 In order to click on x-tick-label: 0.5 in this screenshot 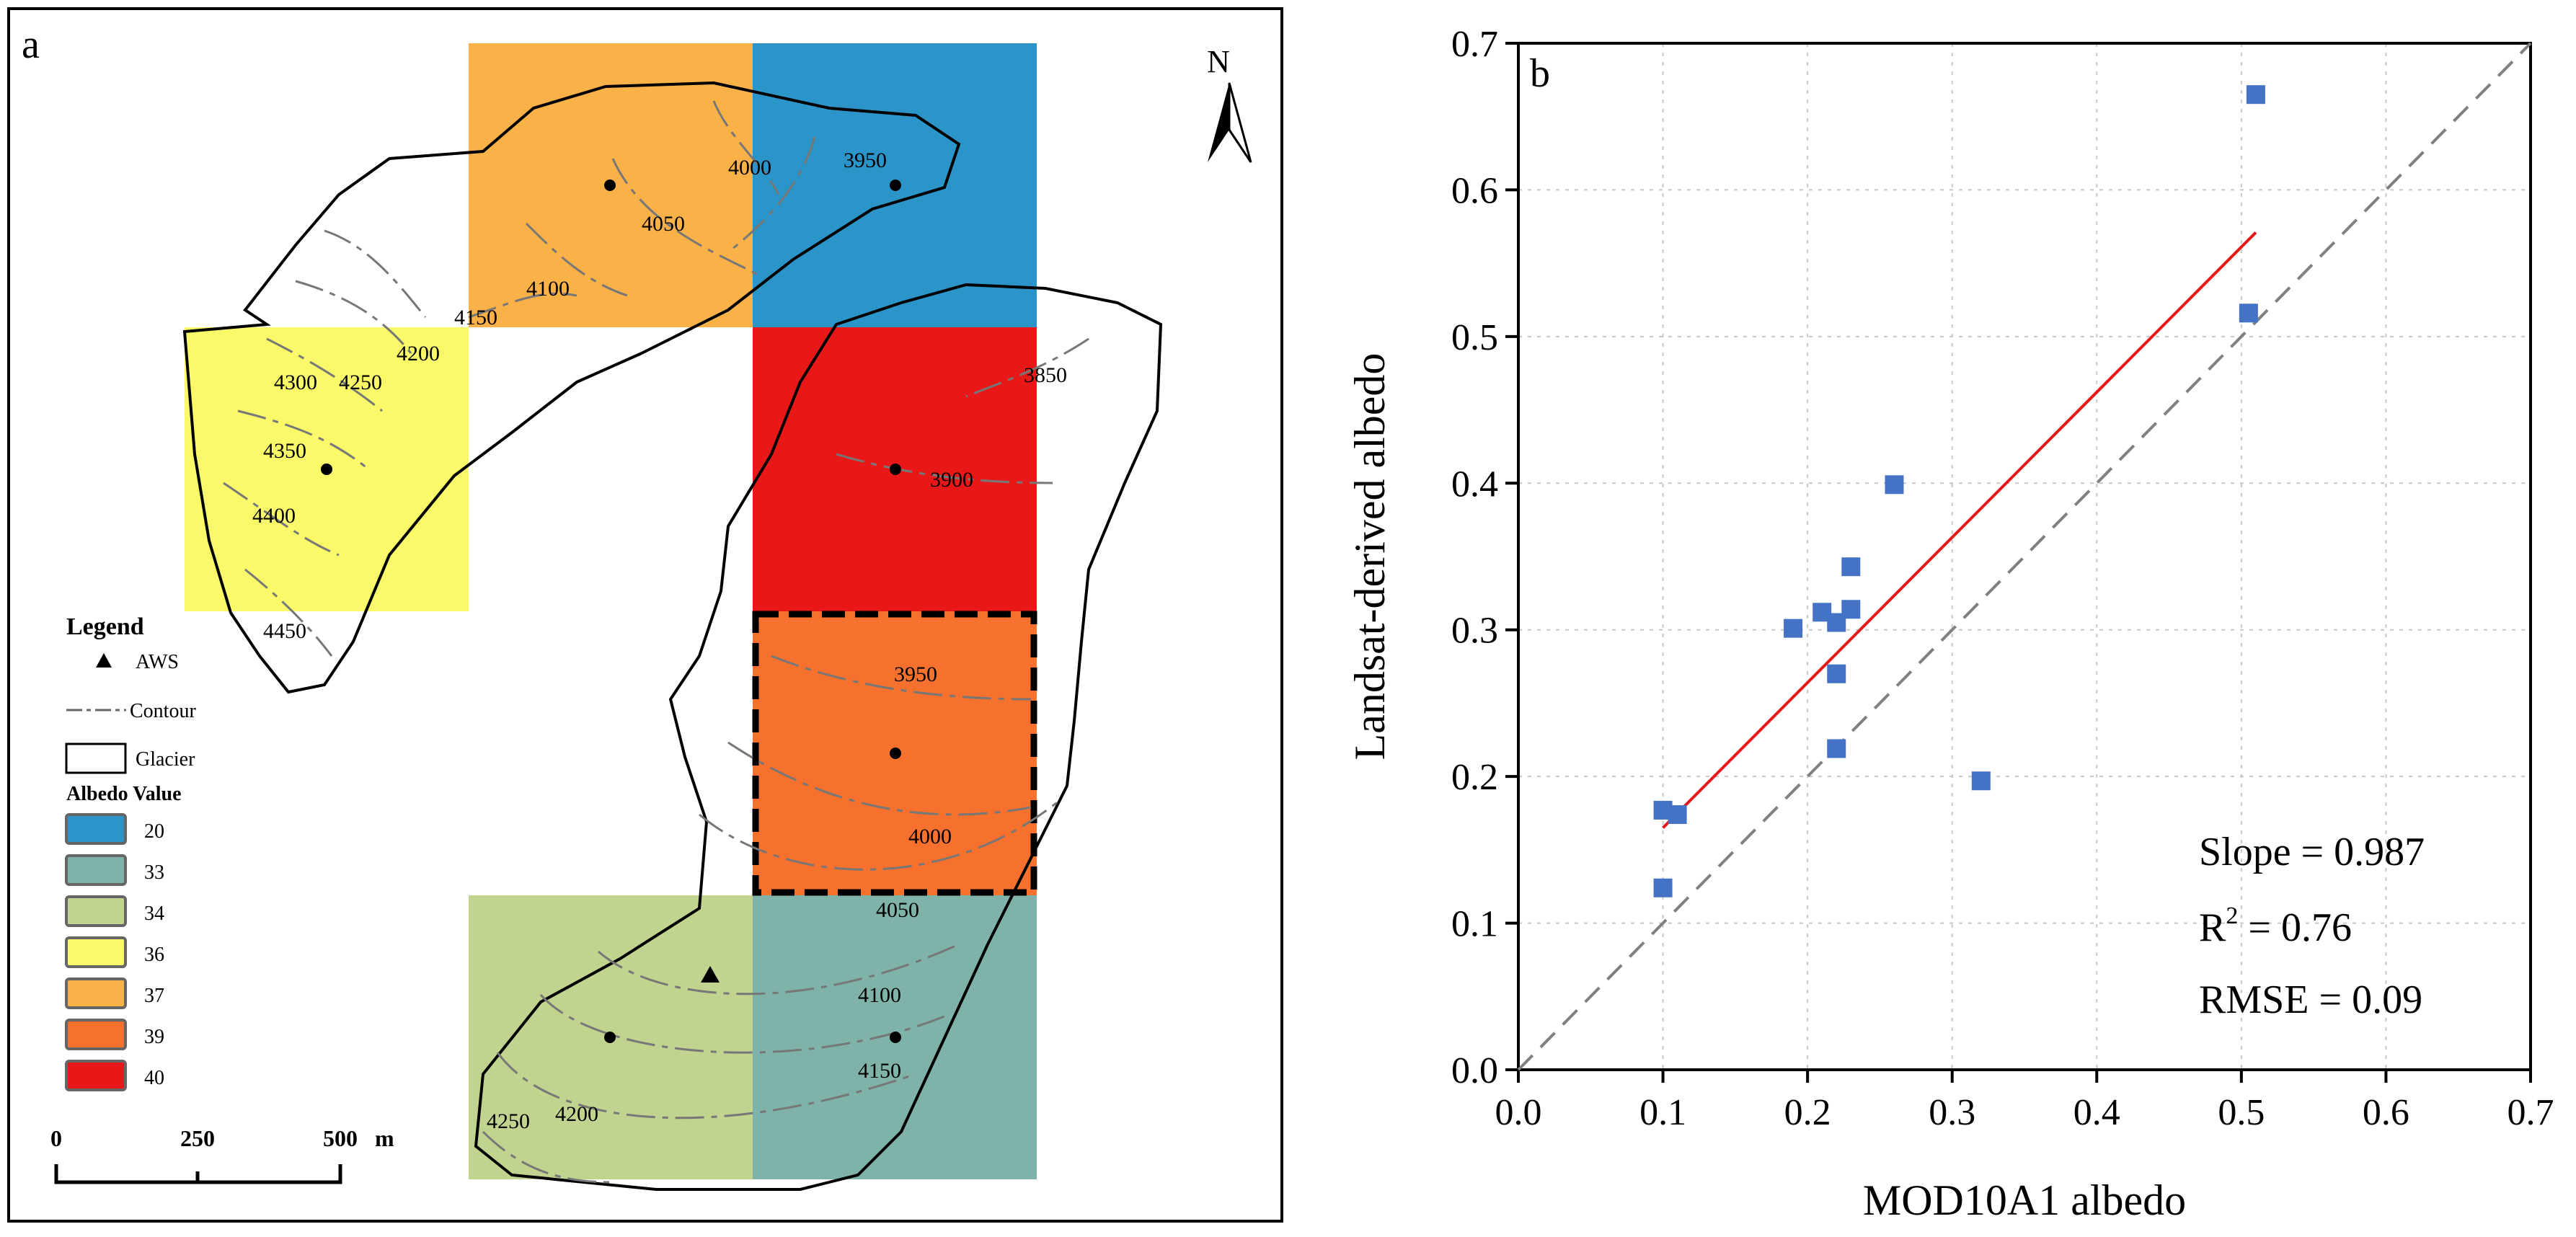, I will do `click(2241, 1112)`.